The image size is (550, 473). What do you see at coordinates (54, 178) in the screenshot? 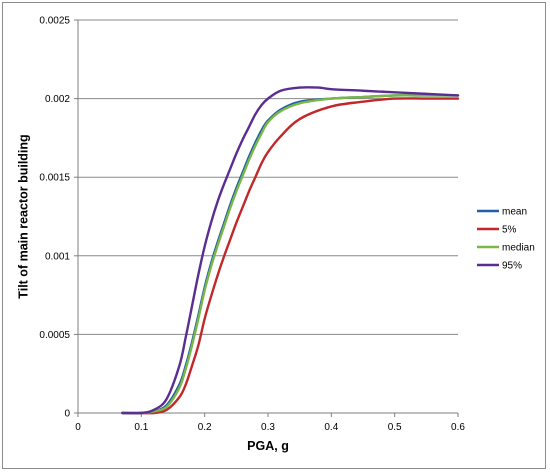
I see `y-tick-label: 0.0015` at bounding box center [54, 178].